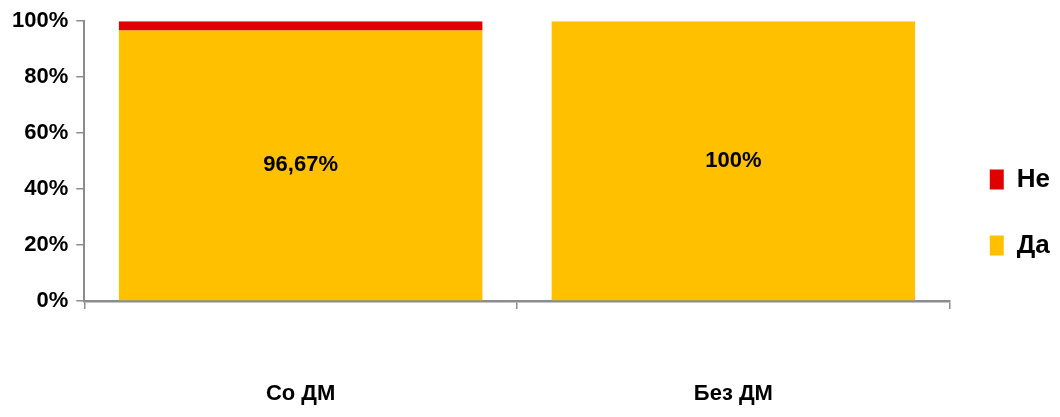  Describe the element at coordinates (300, 393) in the screenshot. I see `x-tick-label: Со ДМ` at that location.